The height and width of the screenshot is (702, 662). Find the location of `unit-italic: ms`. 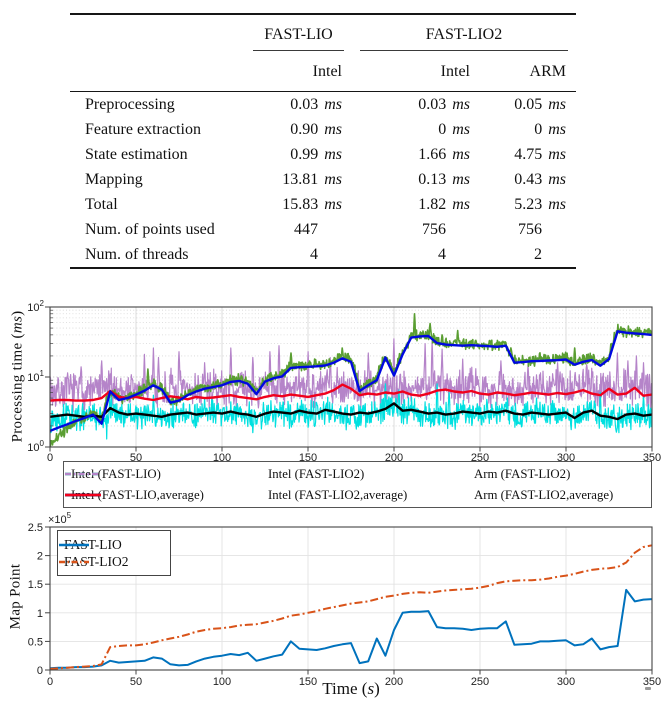

unit-italic: ms is located at coordinates (17, 324).